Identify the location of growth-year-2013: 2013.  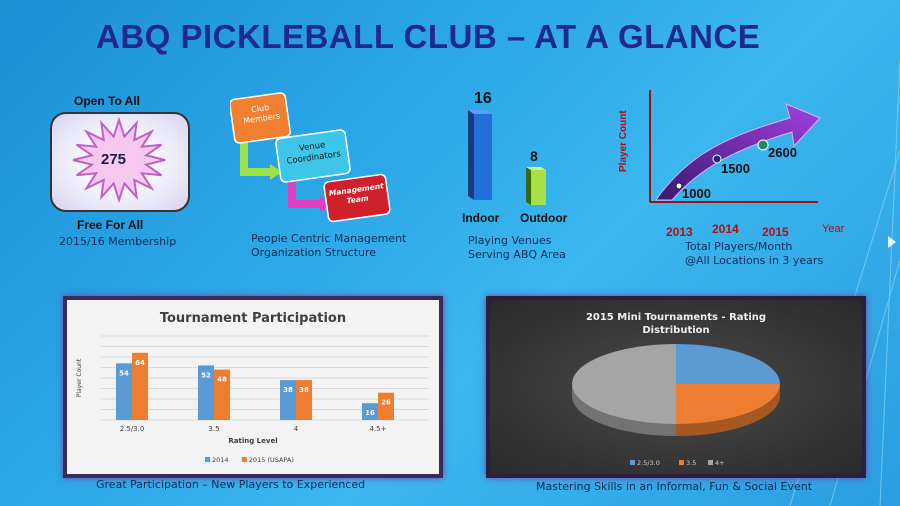
(679, 232).